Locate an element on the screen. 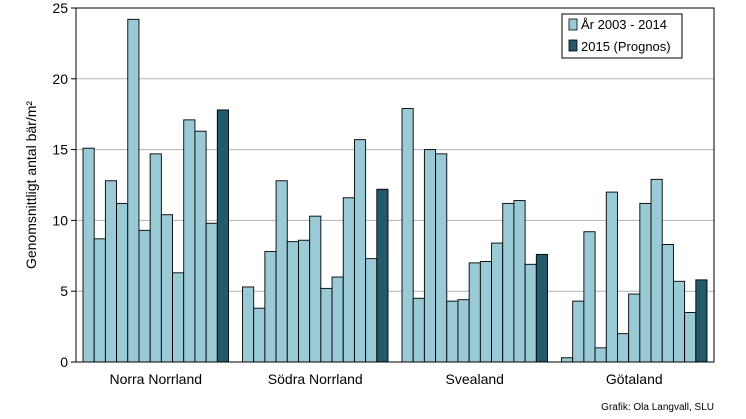 The width and height of the screenshot is (746, 419). y-tick-label: 15 is located at coordinates (60, 150).